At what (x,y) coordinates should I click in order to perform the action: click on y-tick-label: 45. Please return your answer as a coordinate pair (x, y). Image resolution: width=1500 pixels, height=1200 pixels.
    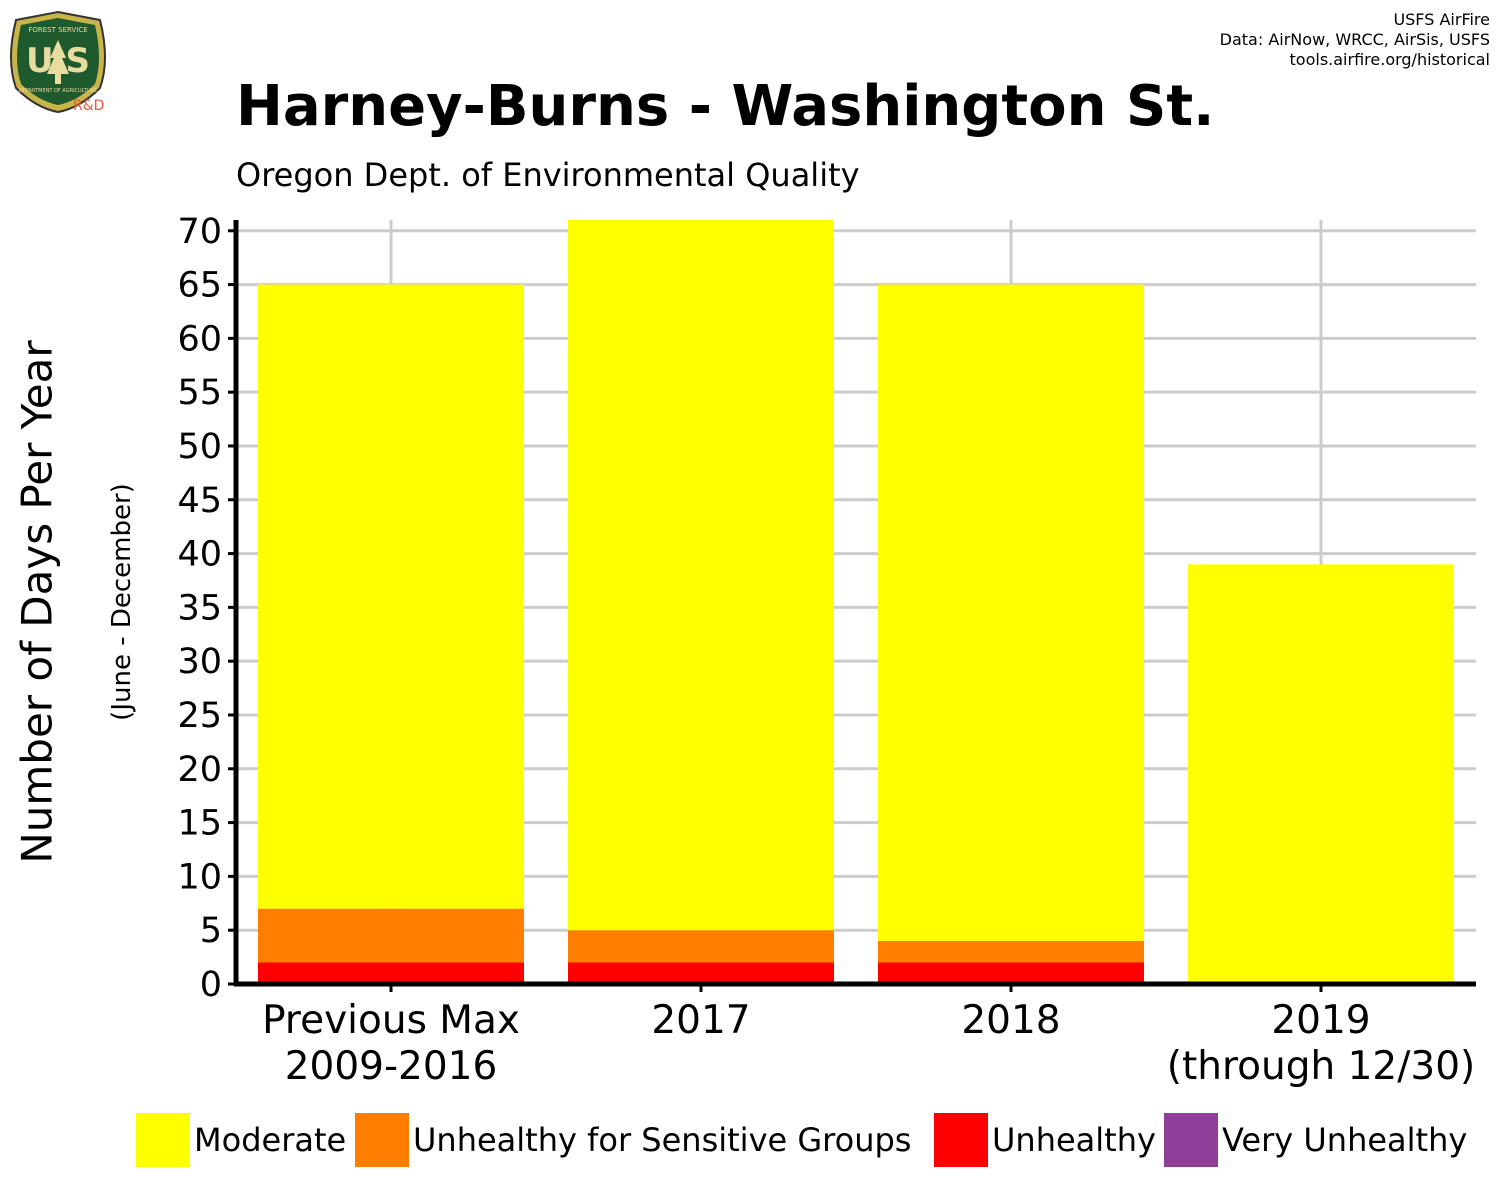
    Looking at the image, I should click on (199, 501).